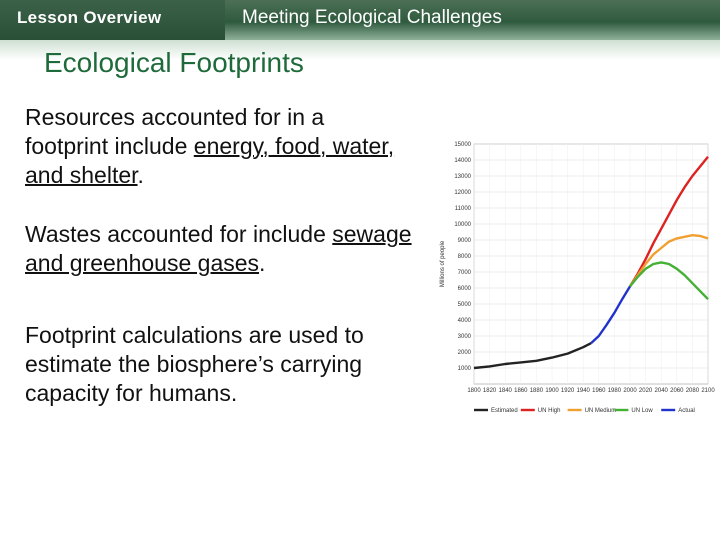 The height and width of the screenshot is (540, 720). What do you see at coordinates (174, 62) in the screenshot?
I see `slide-title: Ecological Footprints` at bounding box center [174, 62].